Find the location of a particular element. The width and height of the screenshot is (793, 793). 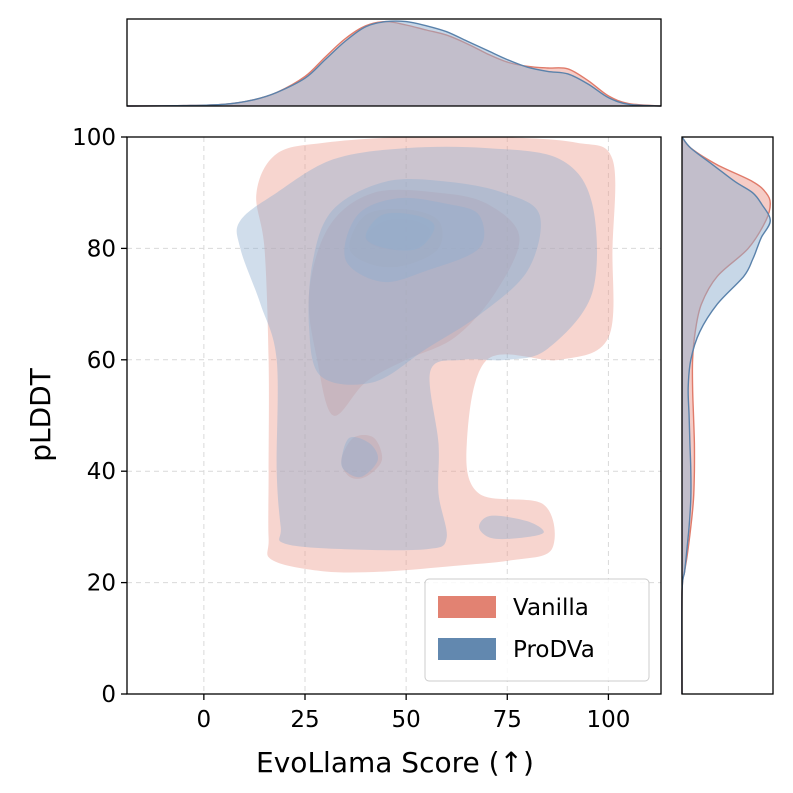

y-marginal-density-plot is located at coordinates (727, 415).